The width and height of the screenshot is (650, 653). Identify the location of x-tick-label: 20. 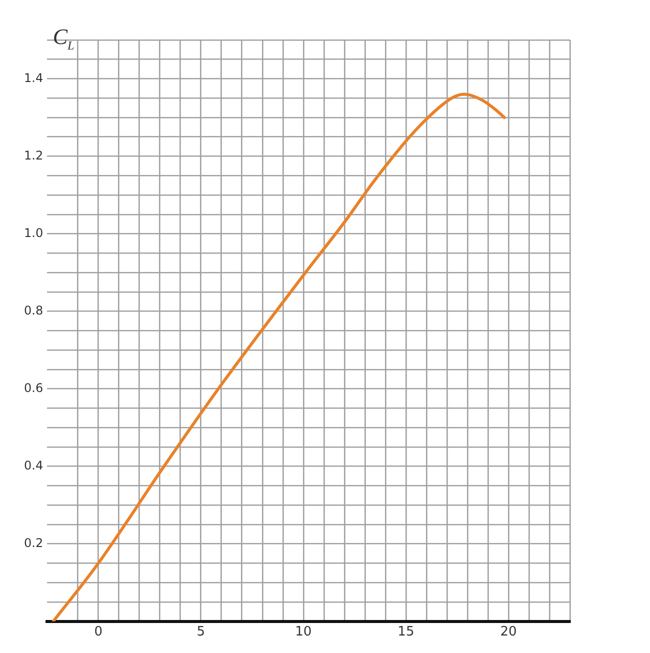
(508, 632).